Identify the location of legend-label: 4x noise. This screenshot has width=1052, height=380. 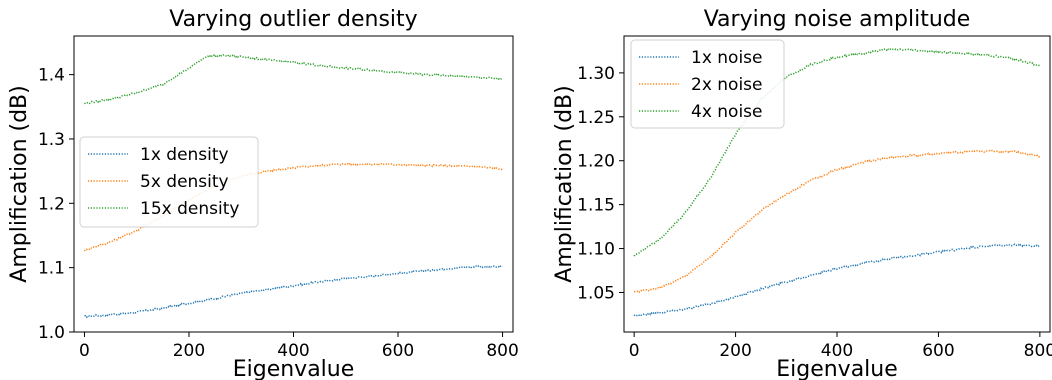
(727, 112).